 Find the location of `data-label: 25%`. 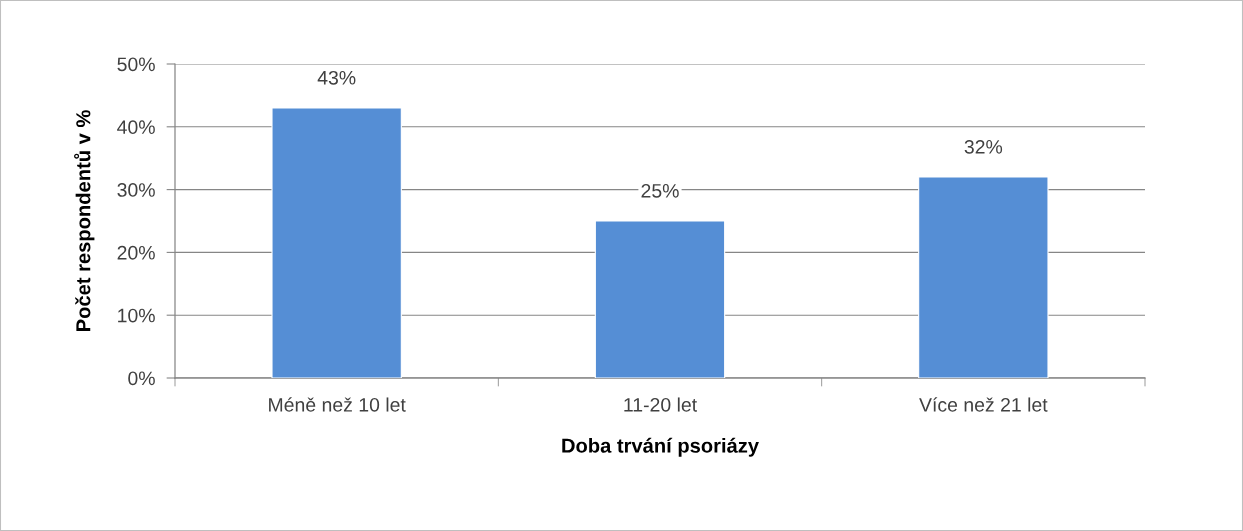

data-label: 25% is located at coordinates (660, 190).